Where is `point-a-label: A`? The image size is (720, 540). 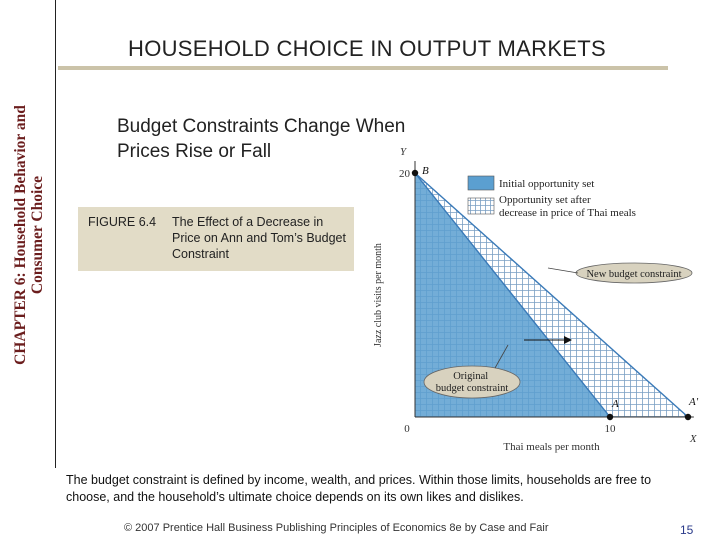
point-a-label: A is located at coordinates (615, 404).